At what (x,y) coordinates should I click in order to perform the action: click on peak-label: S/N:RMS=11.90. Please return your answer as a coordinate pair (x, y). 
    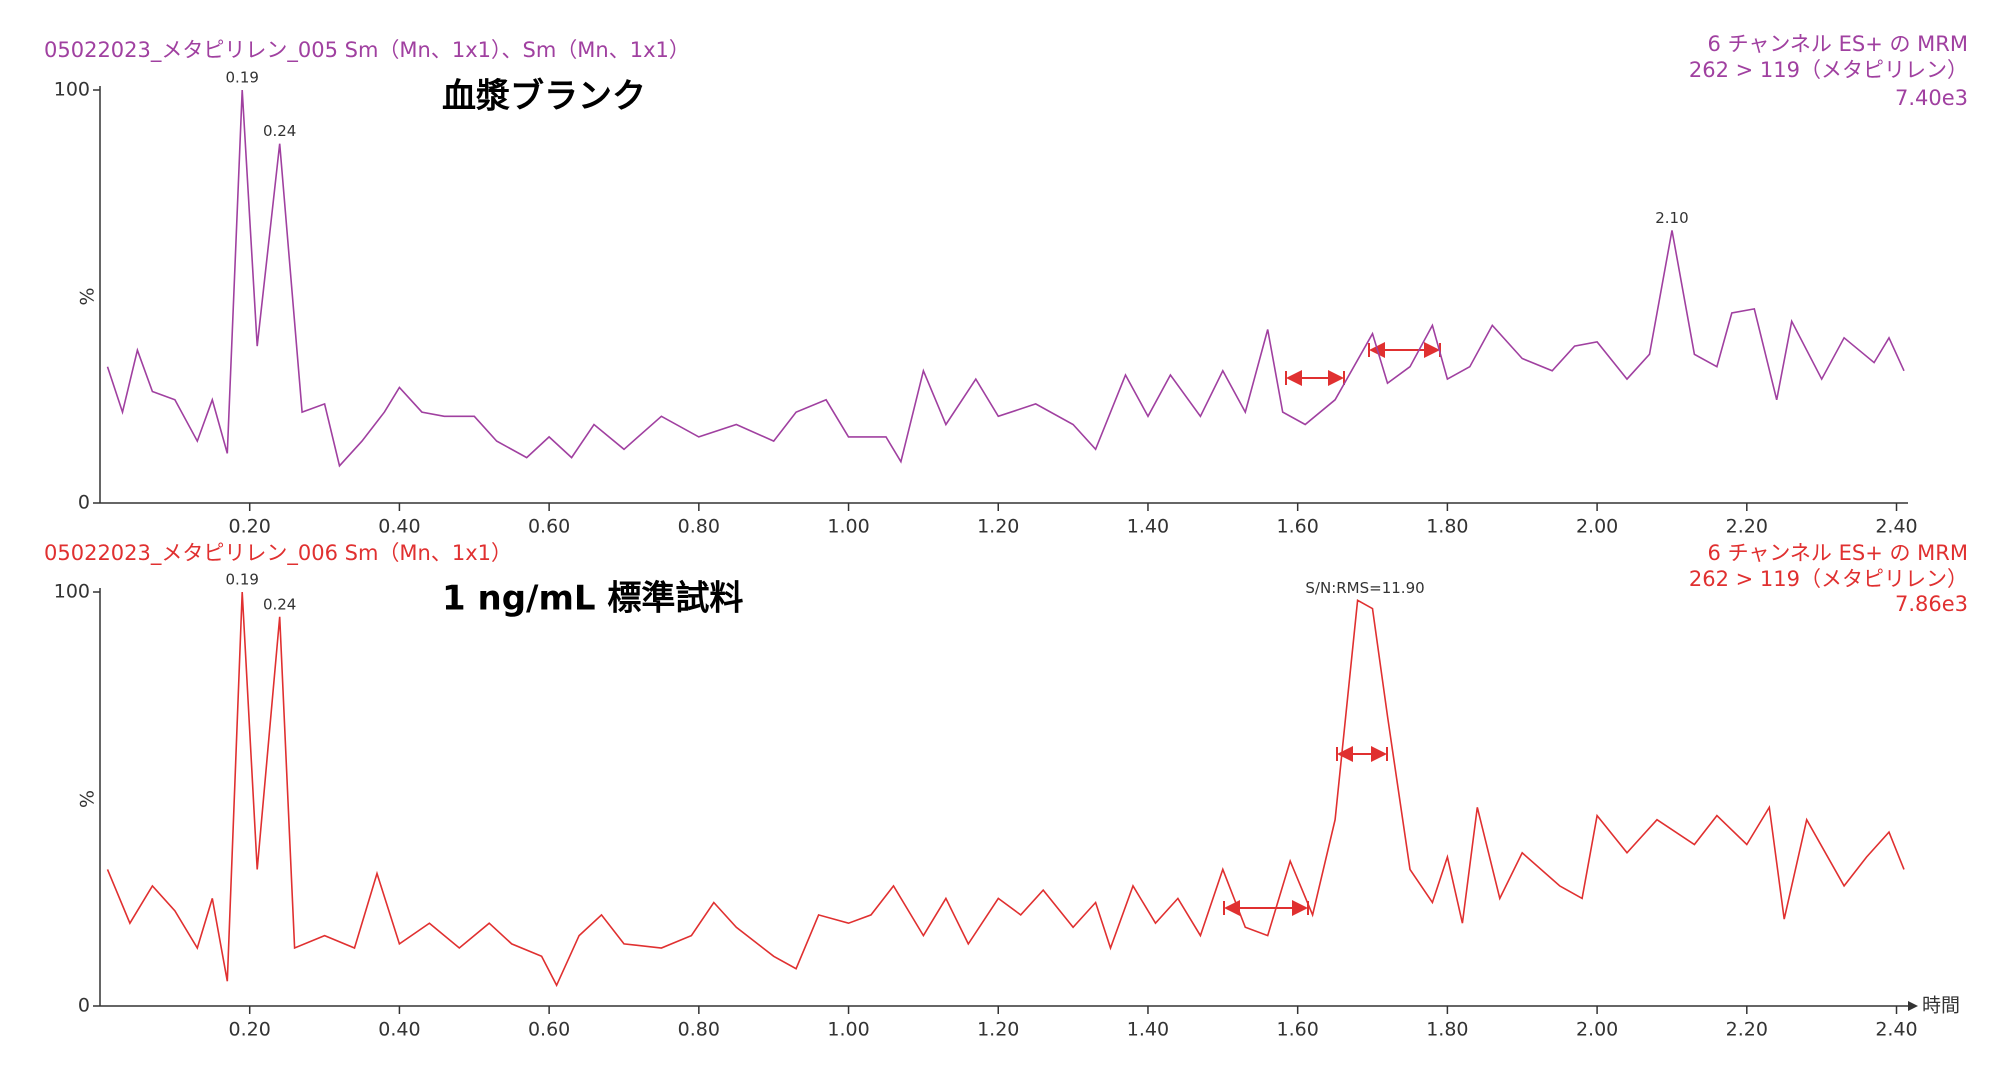
    Looking at the image, I should click on (1364, 588).